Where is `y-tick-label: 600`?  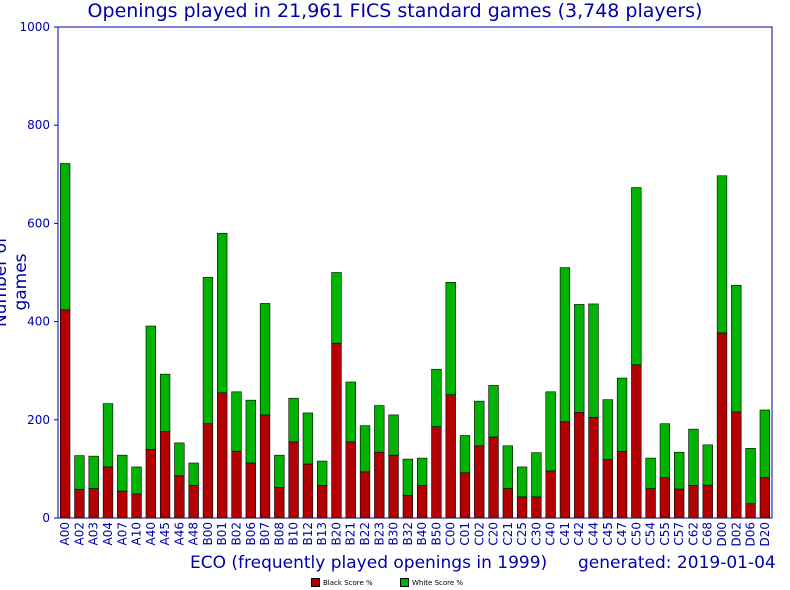 y-tick-label: 600 is located at coordinates (38, 223).